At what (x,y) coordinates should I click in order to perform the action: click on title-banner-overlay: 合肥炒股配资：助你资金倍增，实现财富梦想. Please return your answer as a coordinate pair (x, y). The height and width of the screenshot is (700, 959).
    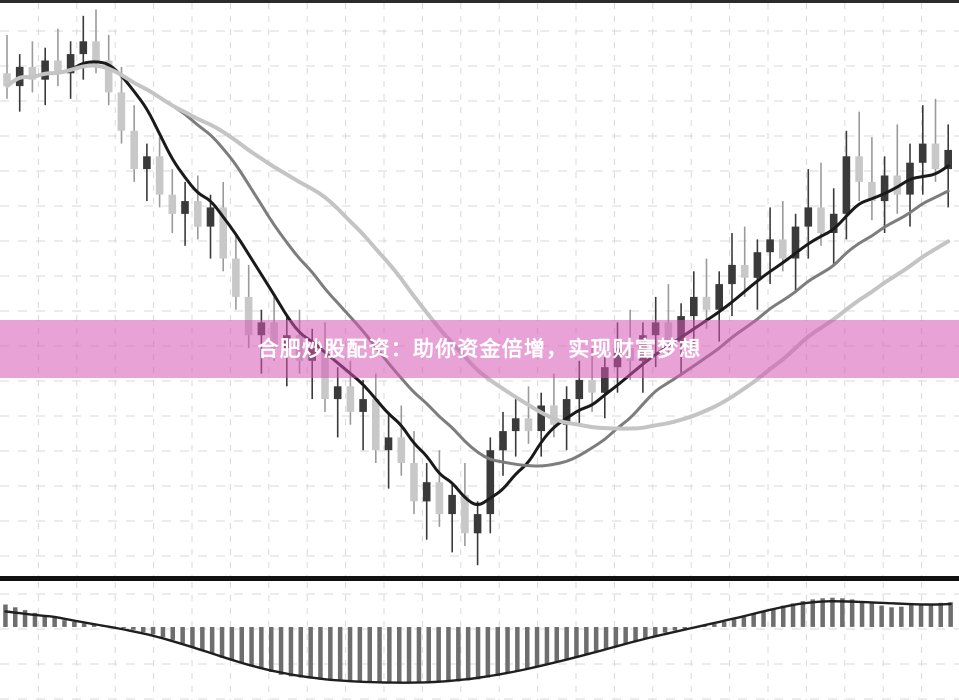
    Looking at the image, I should click on (479, 349).